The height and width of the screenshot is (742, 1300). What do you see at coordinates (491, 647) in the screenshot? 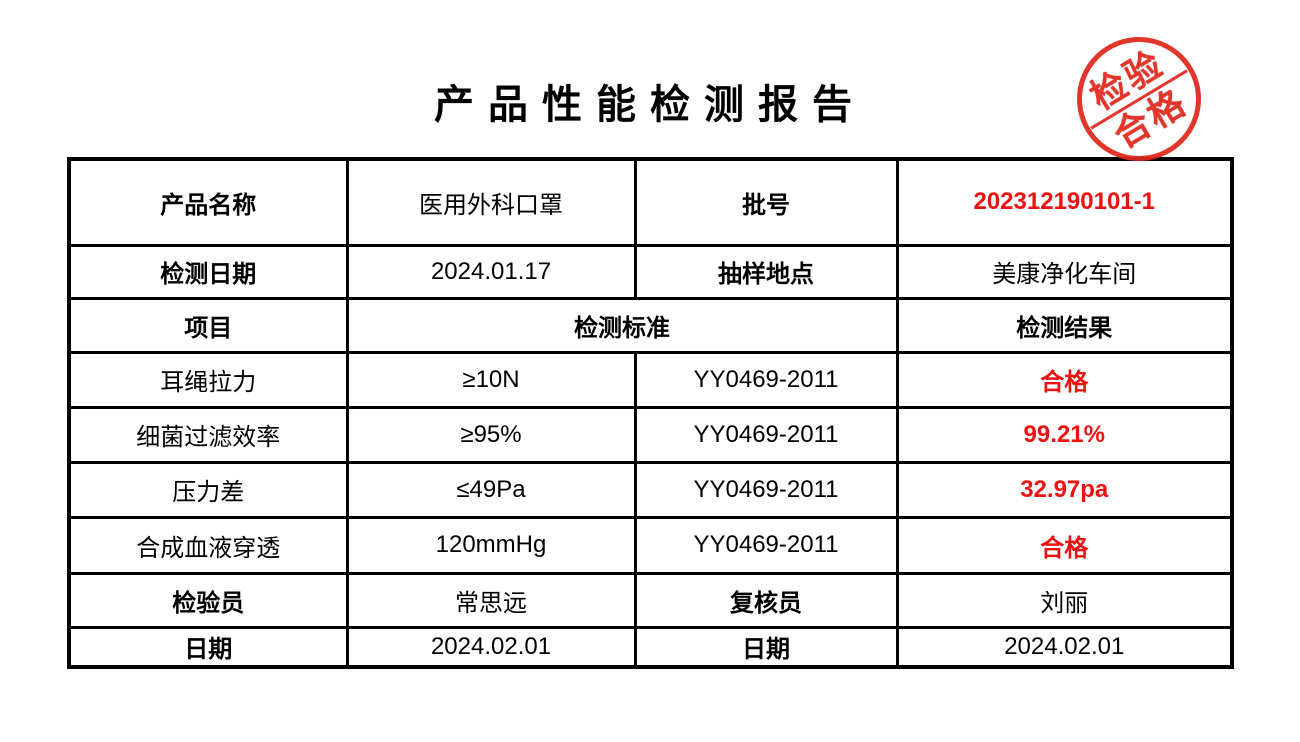
I see `inspect-date-value: 2024.02.01` at bounding box center [491, 647].